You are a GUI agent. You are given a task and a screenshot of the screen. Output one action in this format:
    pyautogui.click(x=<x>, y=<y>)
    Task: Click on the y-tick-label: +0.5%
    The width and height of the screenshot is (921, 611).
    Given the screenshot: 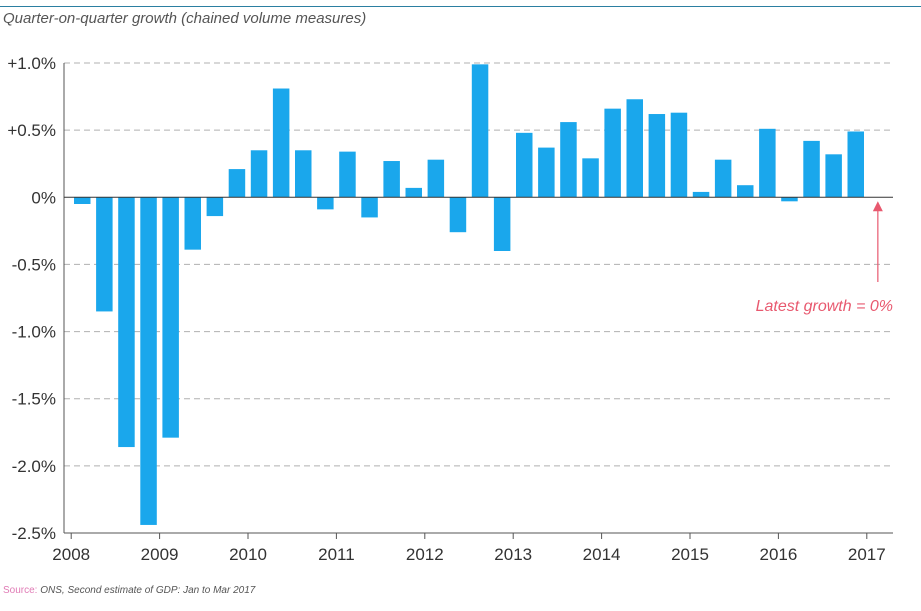 What is the action you would take?
    pyautogui.click(x=31, y=130)
    